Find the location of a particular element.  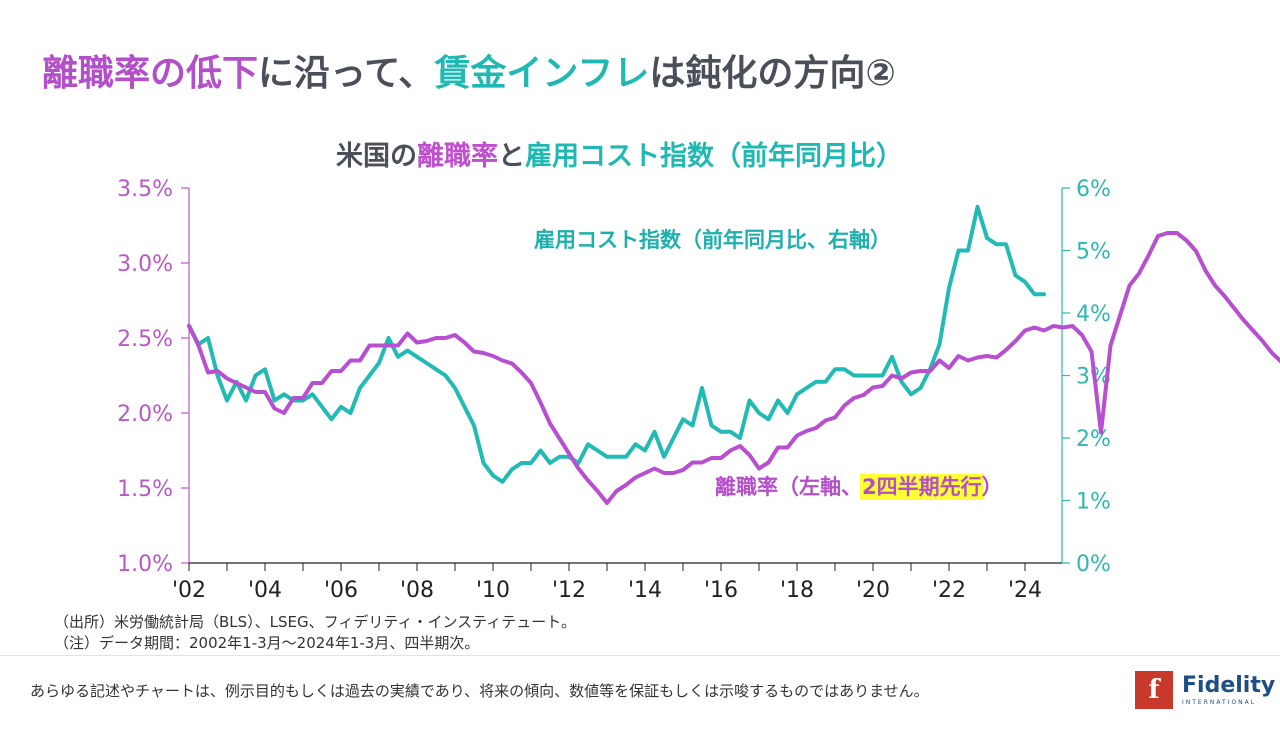

x-tick-label: '20 is located at coordinates (873, 590).